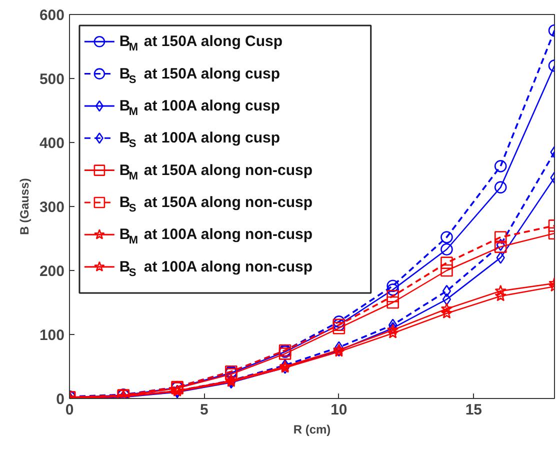  What do you see at coordinates (312, 429) in the screenshot?
I see `x-axis-title: R (cm)` at bounding box center [312, 429].